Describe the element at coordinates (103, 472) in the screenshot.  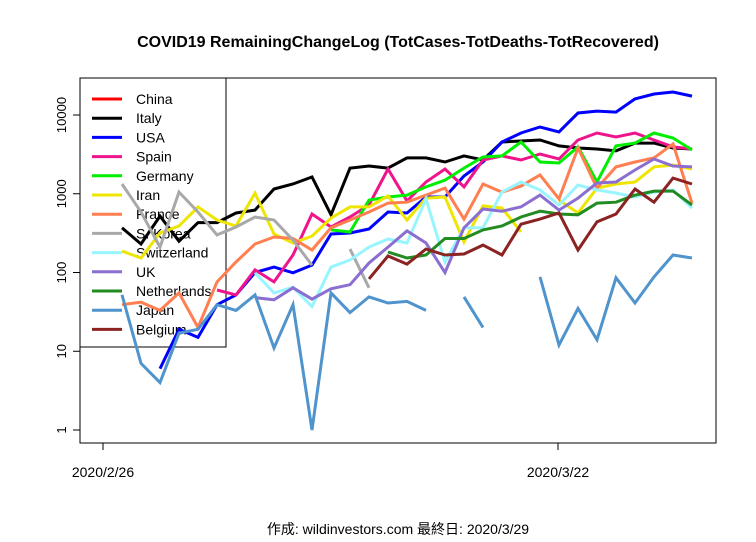
I see `x-tick-label: 2020/2/26` at that location.